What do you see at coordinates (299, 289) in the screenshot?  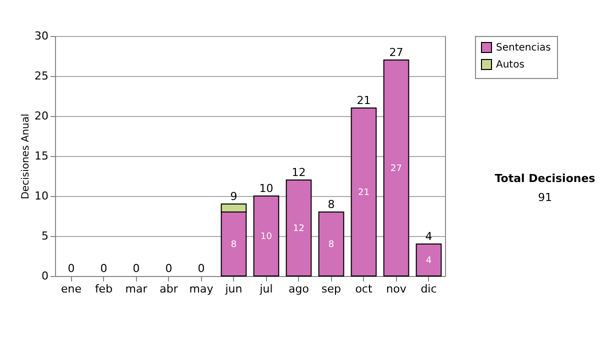 I see `x-tick-label: ago` at bounding box center [299, 289].